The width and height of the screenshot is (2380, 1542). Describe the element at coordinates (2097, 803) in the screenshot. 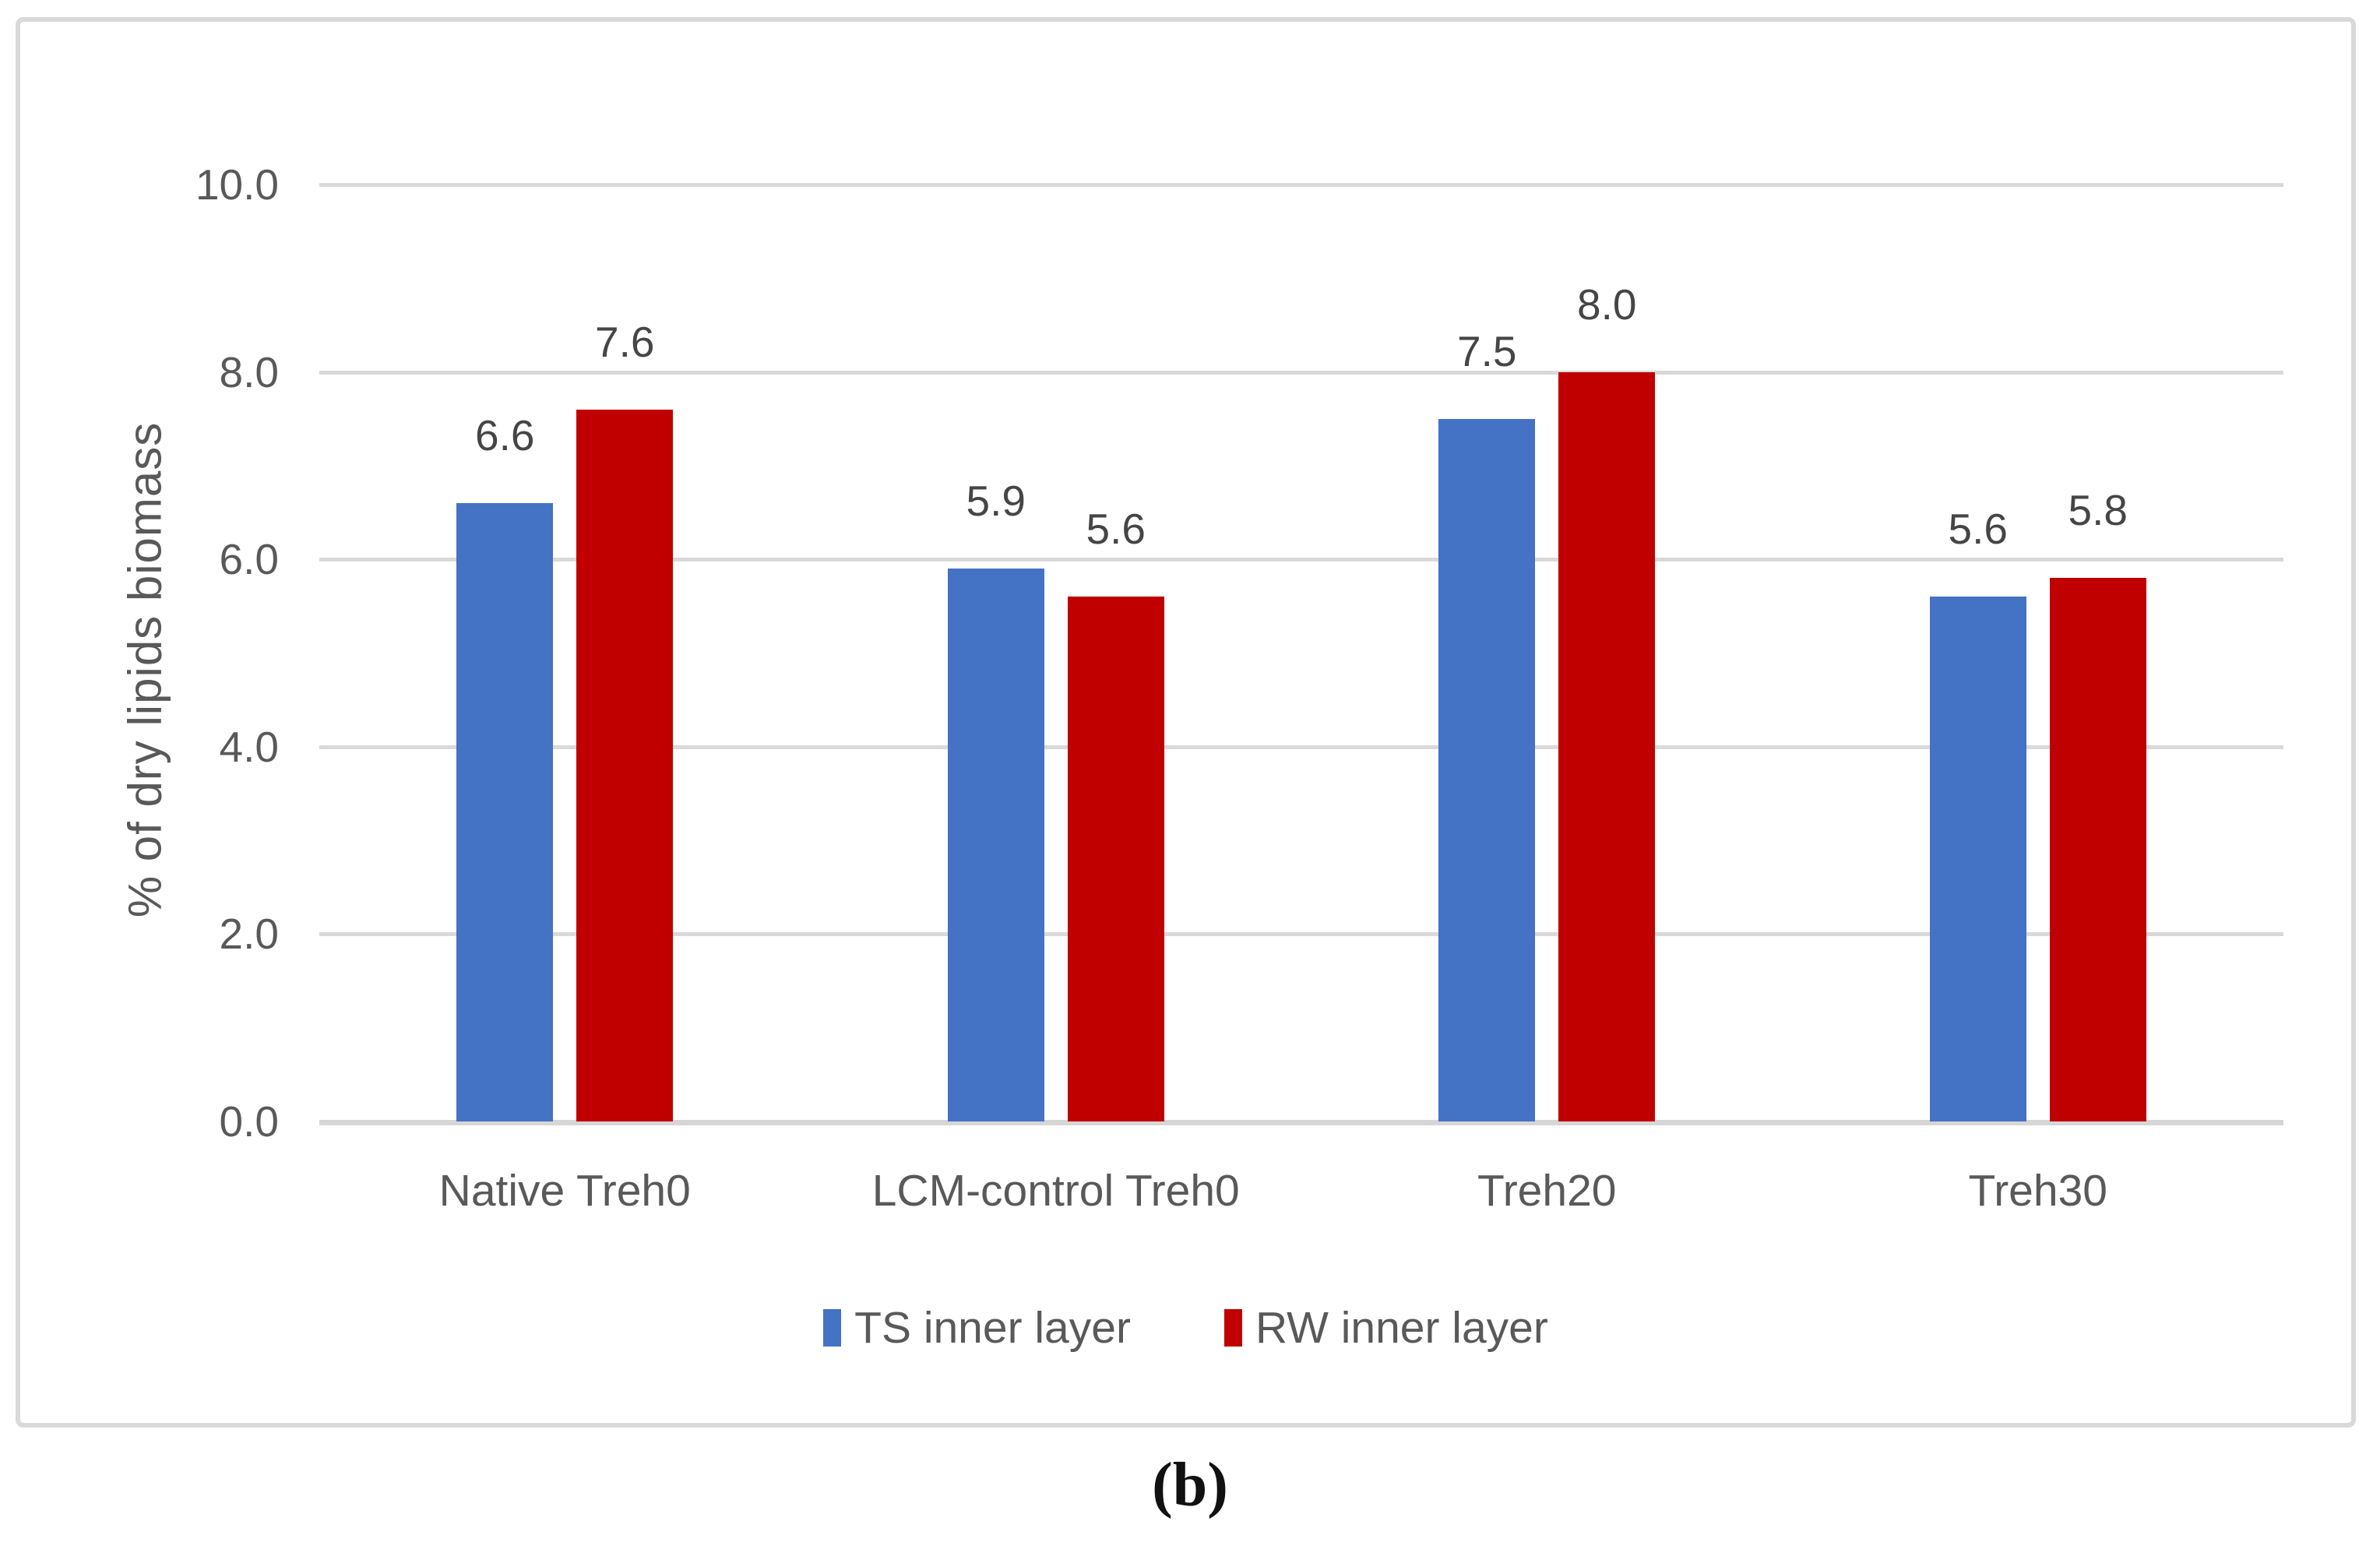

I see `bar: 5.8` at that location.